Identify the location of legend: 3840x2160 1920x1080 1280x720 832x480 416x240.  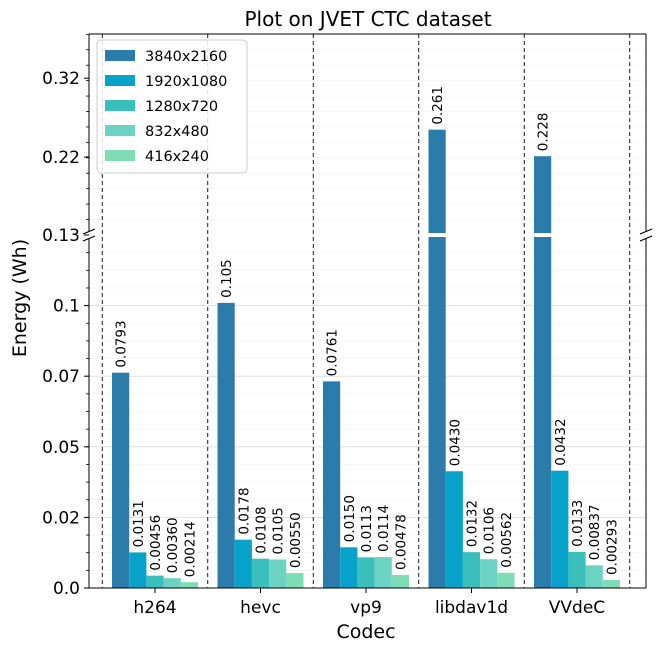
(172, 106).